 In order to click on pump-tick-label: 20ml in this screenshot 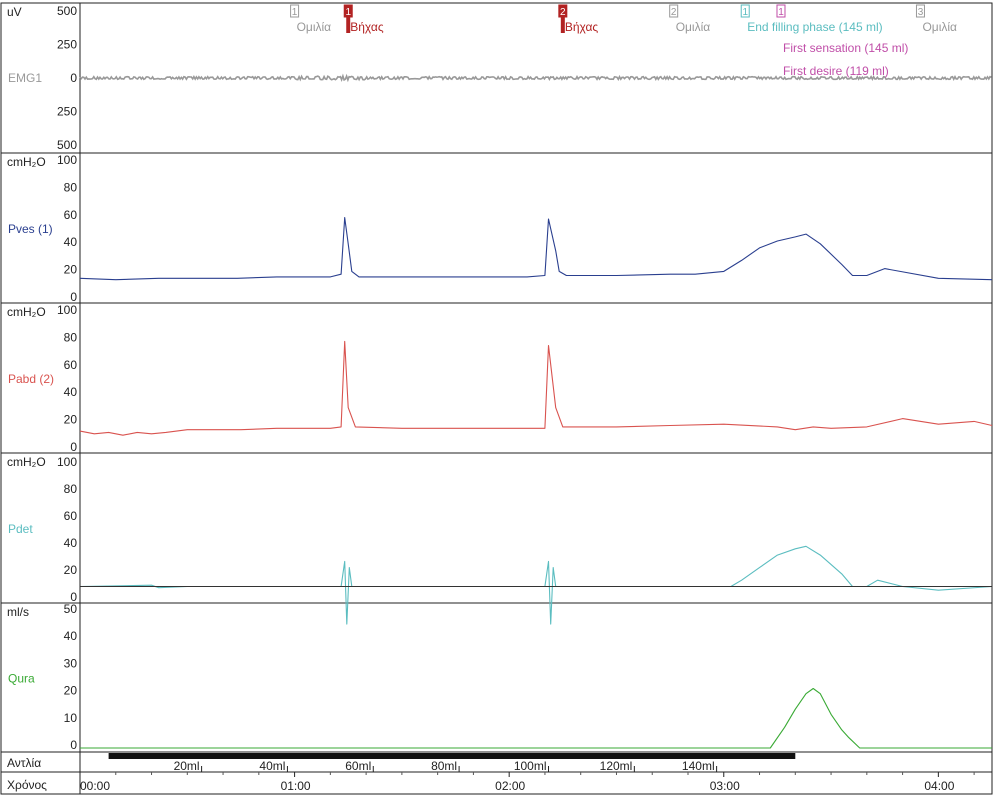, I will do `click(187, 766)`.